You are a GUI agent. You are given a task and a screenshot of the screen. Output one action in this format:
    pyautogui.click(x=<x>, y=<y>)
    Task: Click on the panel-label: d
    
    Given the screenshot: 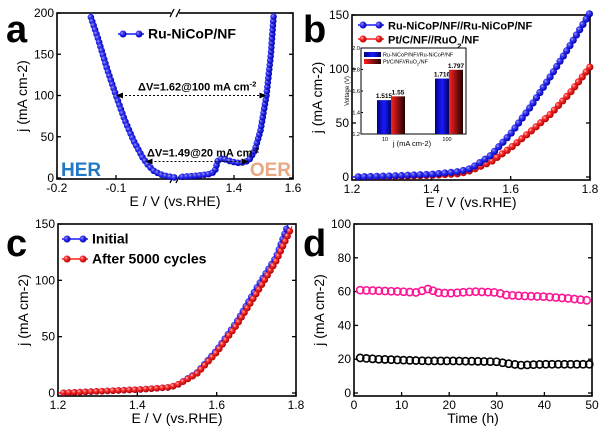 What is the action you would take?
    pyautogui.click(x=314, y=244)
    